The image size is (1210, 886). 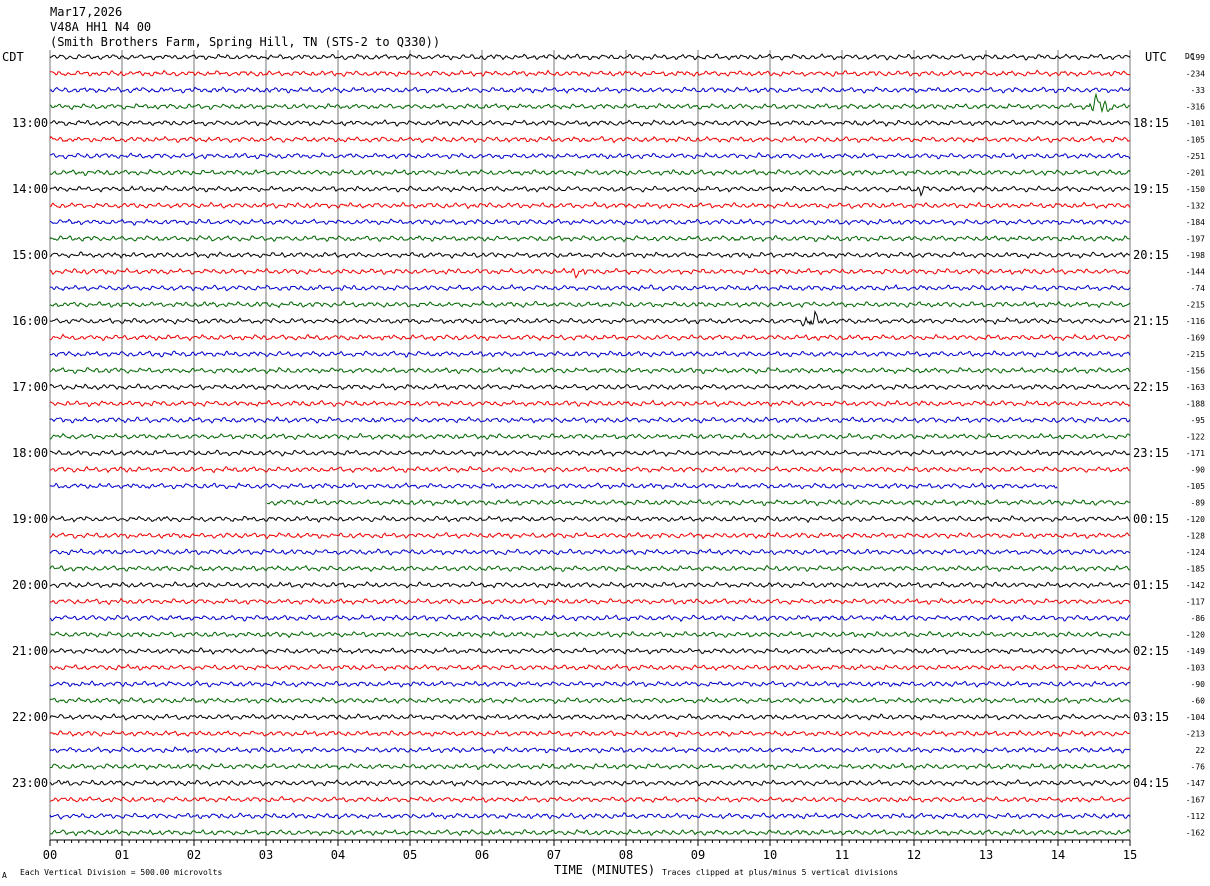 I want to click on x-tick-label-02: 02, so click(x=194, y=855).